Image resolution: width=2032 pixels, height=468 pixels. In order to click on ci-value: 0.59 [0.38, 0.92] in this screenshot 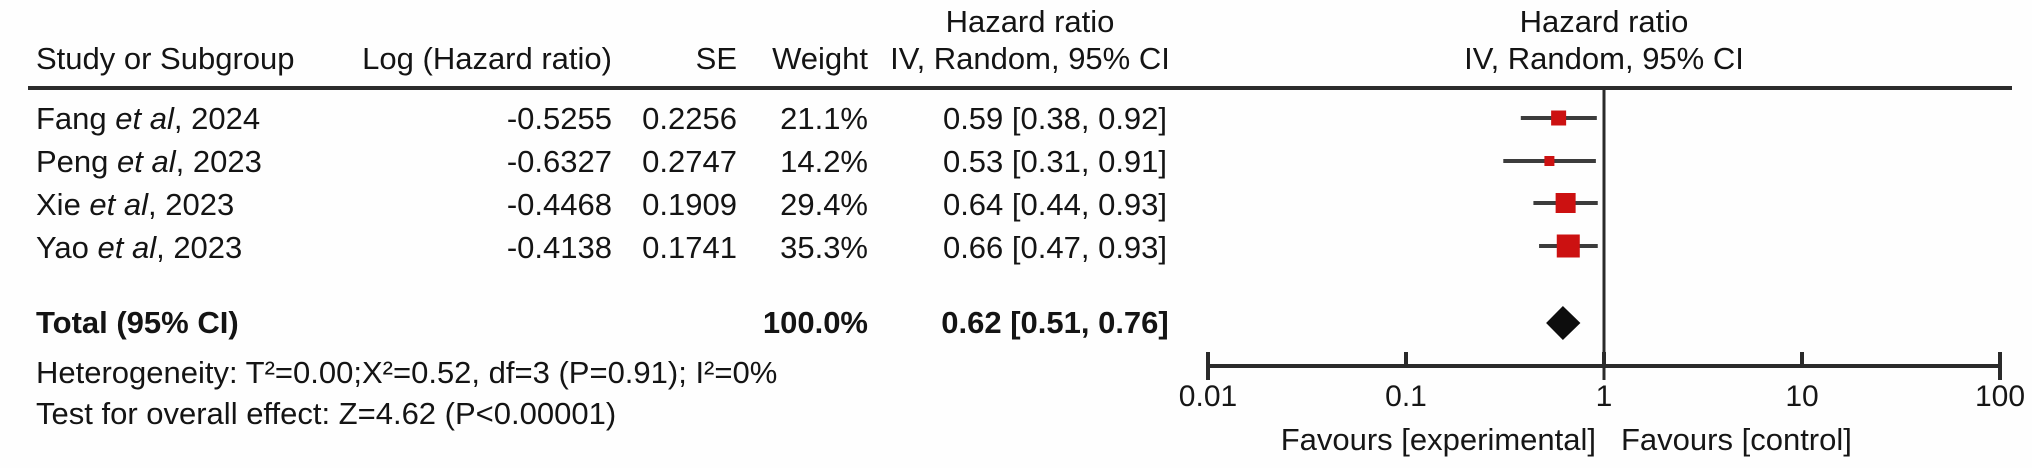, I will do `click(1055, 118)`.